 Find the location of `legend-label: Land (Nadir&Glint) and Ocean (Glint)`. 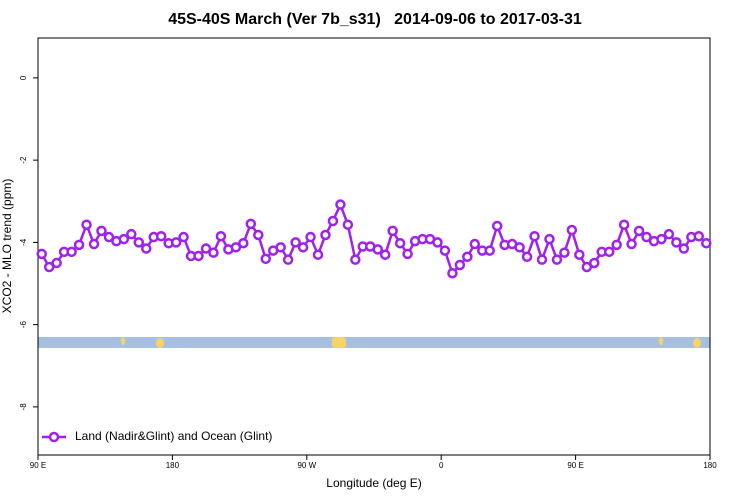

legend-label: Land (Nadir&Glint) and Ocean (Glint) is located at coordinates (173, 436).